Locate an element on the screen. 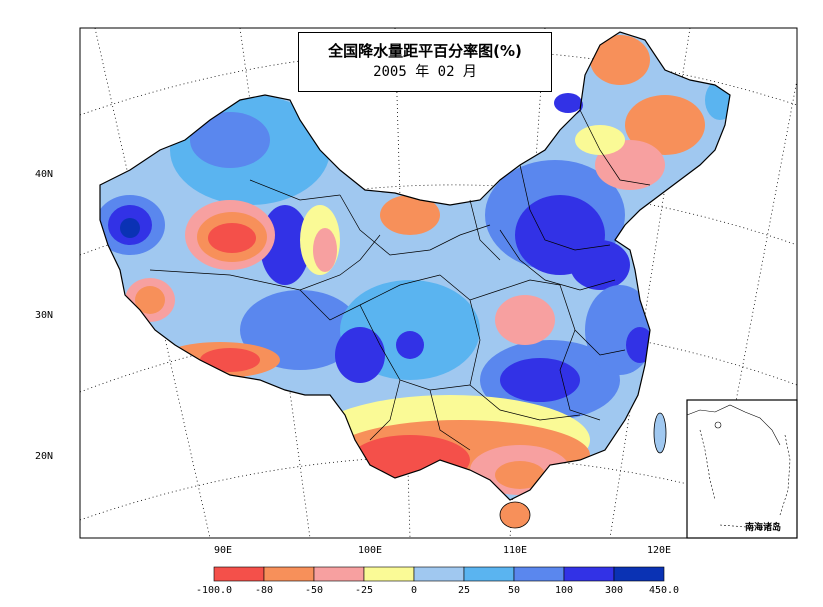 The height and width of the screenshot is (607, 823). legend-tick-label: 0 is located at coordinates (414, 590).